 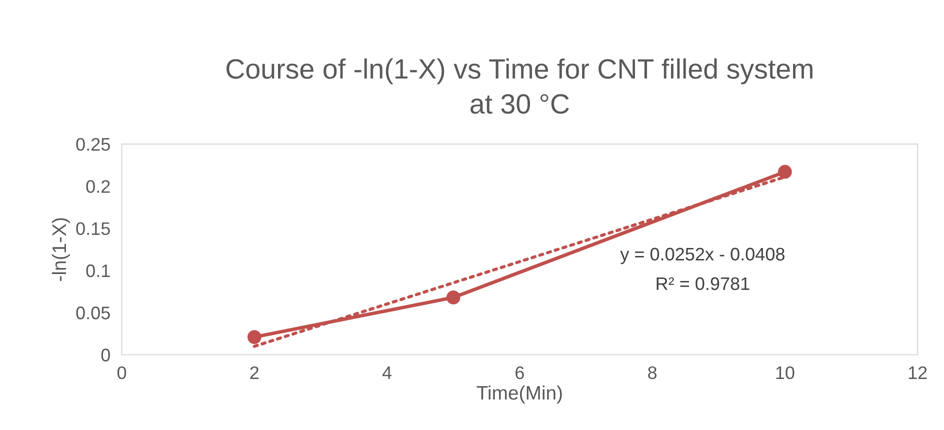 I want to click on y-tick-label: 0.05, so click(x=93, y=313).